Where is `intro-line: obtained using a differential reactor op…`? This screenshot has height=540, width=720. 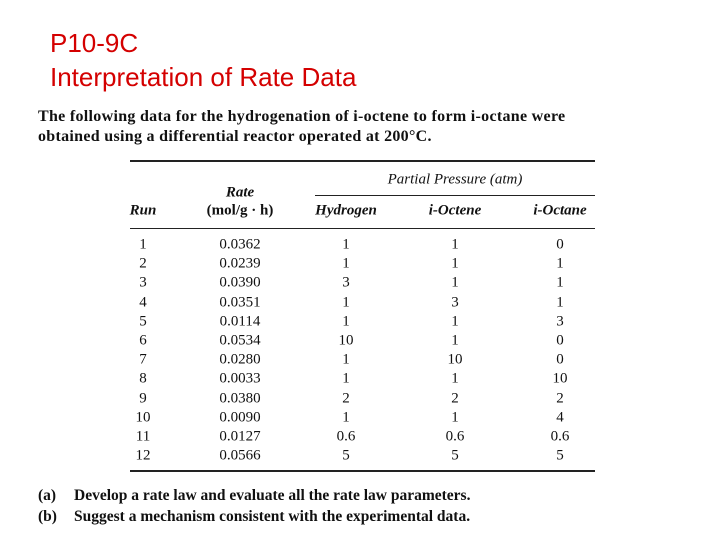
intro-line: obtained using a differential reactor op… is located at coordinates (235, 136).